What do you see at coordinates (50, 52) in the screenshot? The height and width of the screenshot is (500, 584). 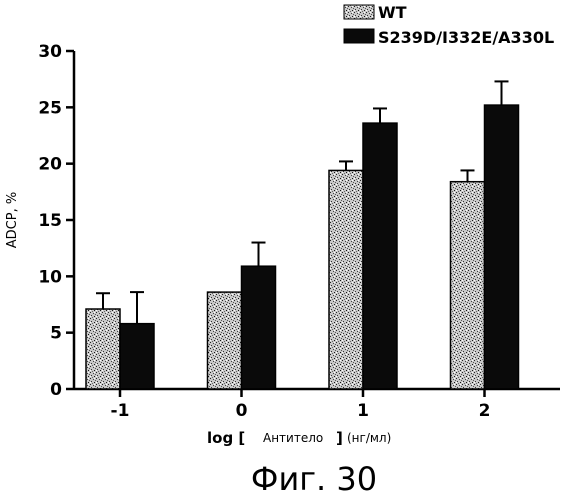 I see `y-tick-label: 30` at bounding box center [50, 52].